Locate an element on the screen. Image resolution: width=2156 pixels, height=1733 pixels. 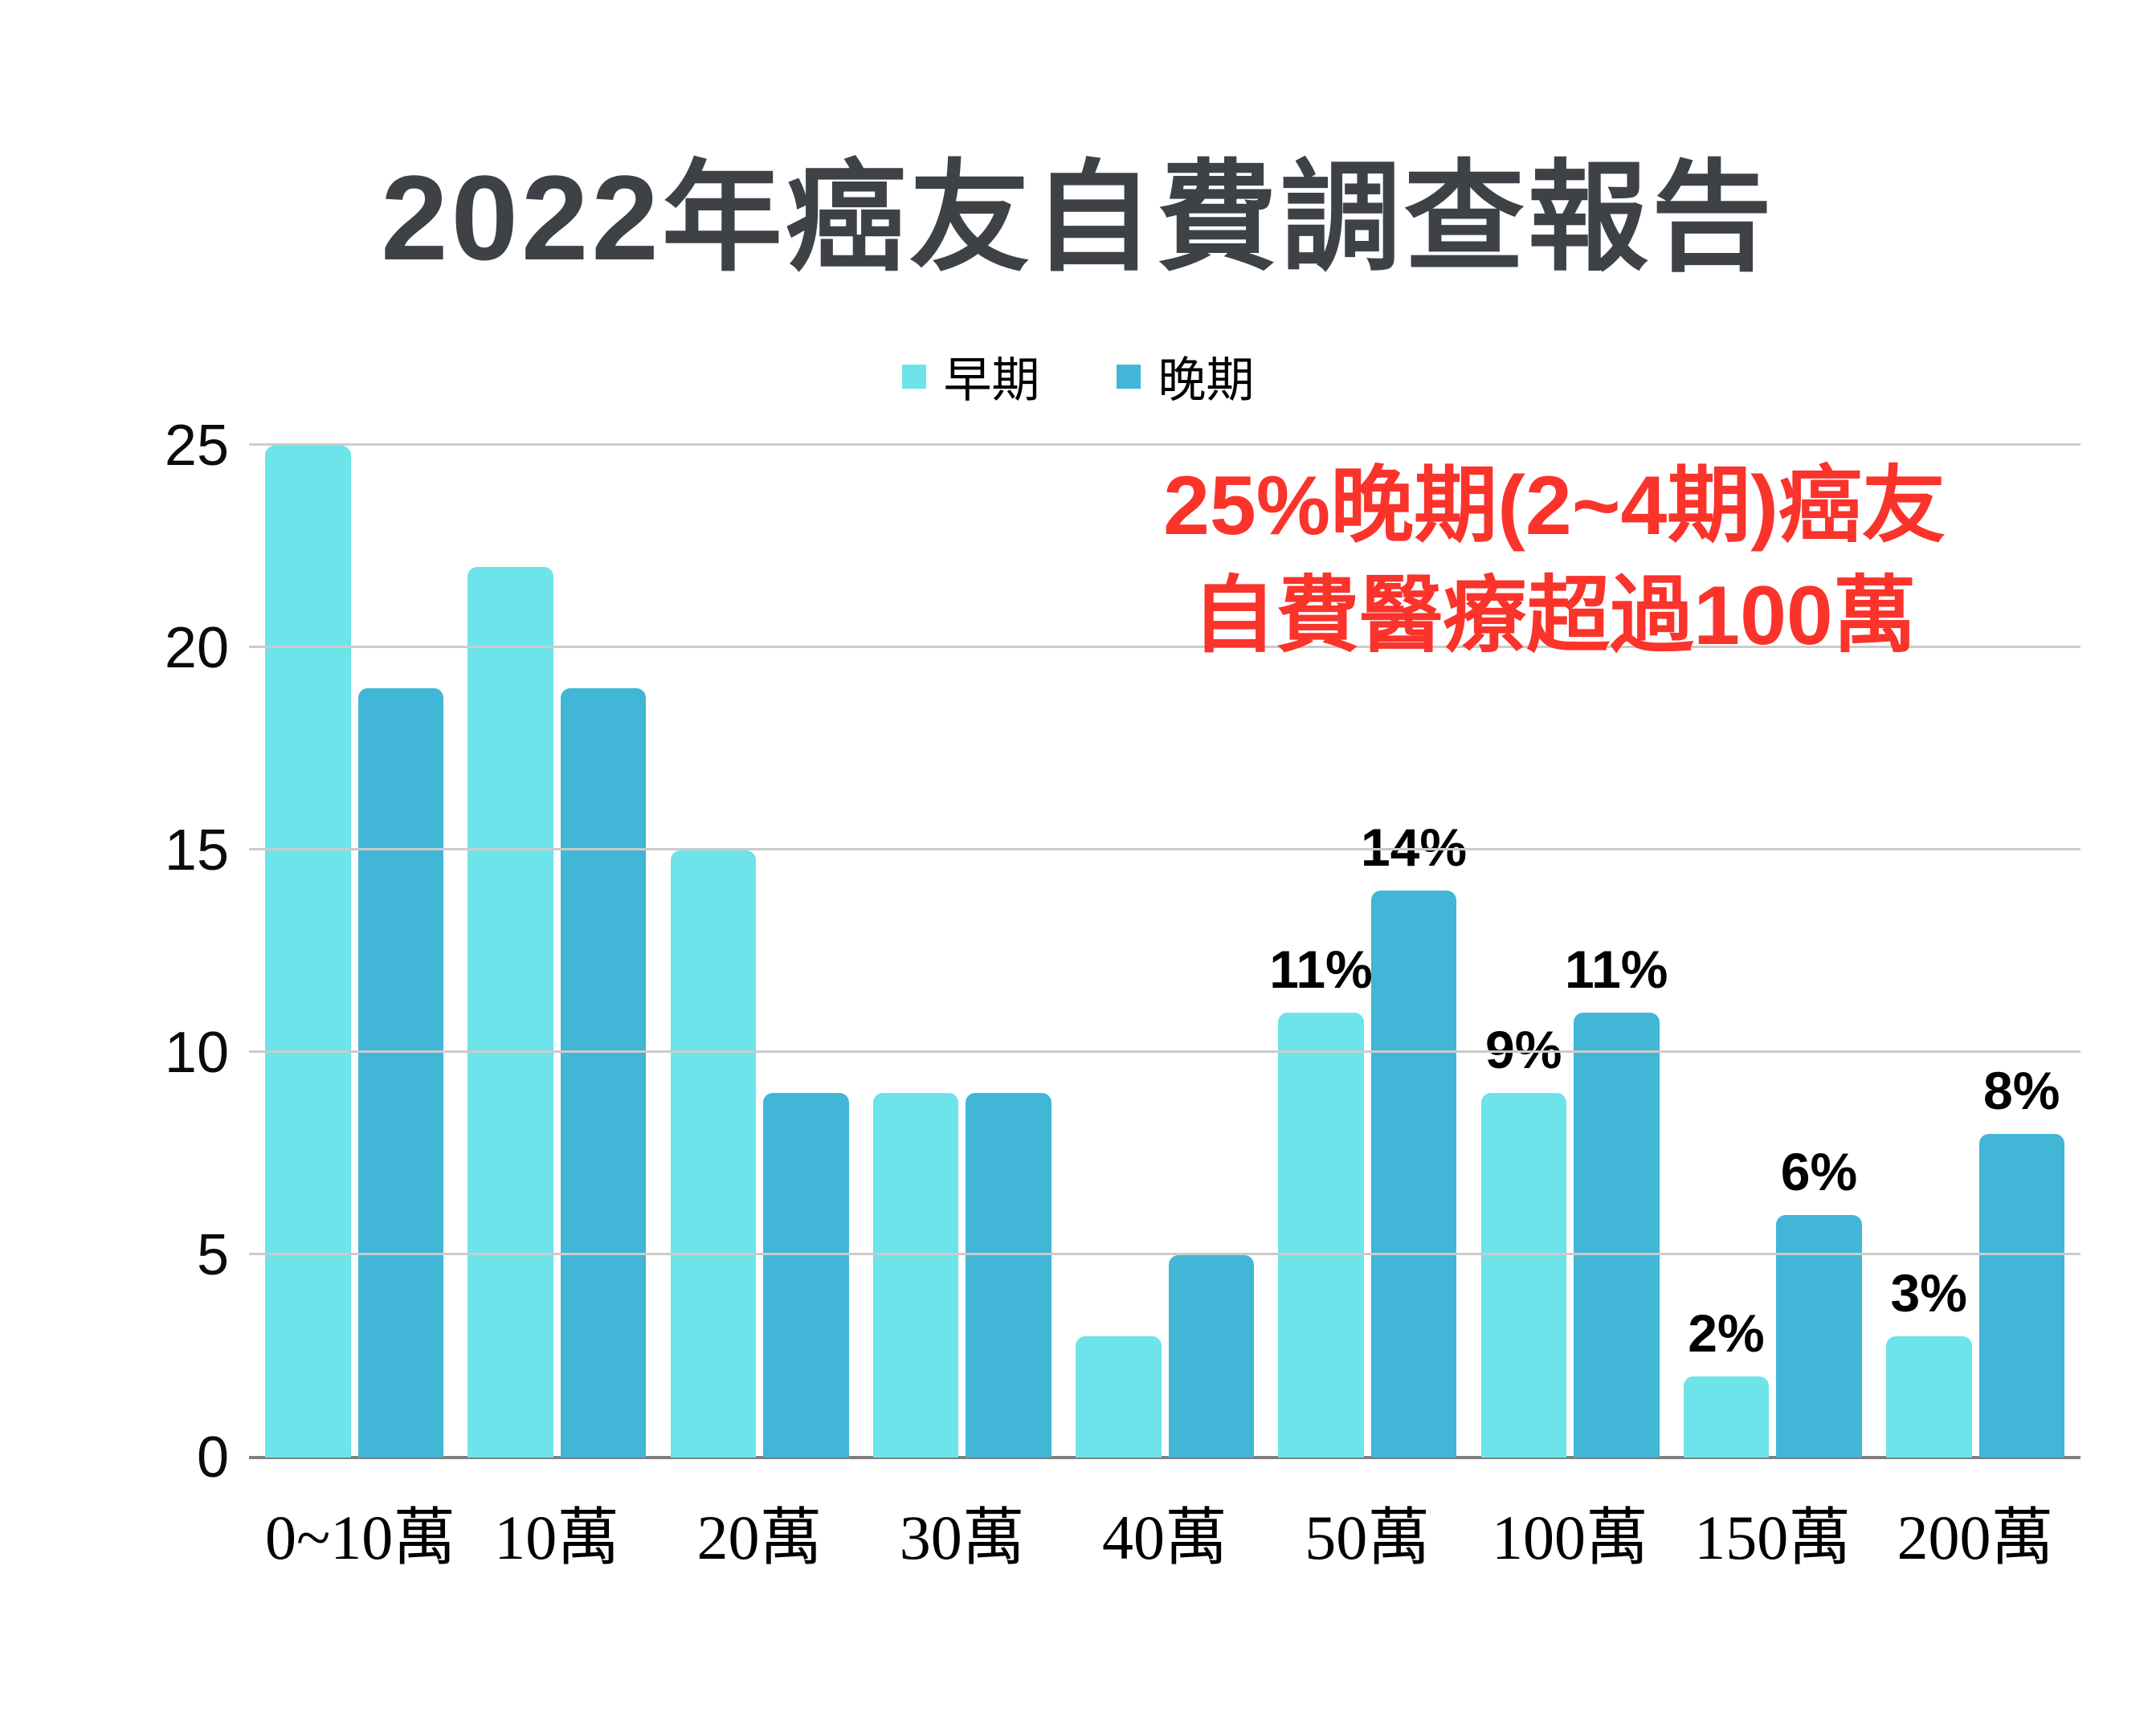
bar-group-30萬 is located at coordinates (962, 952).